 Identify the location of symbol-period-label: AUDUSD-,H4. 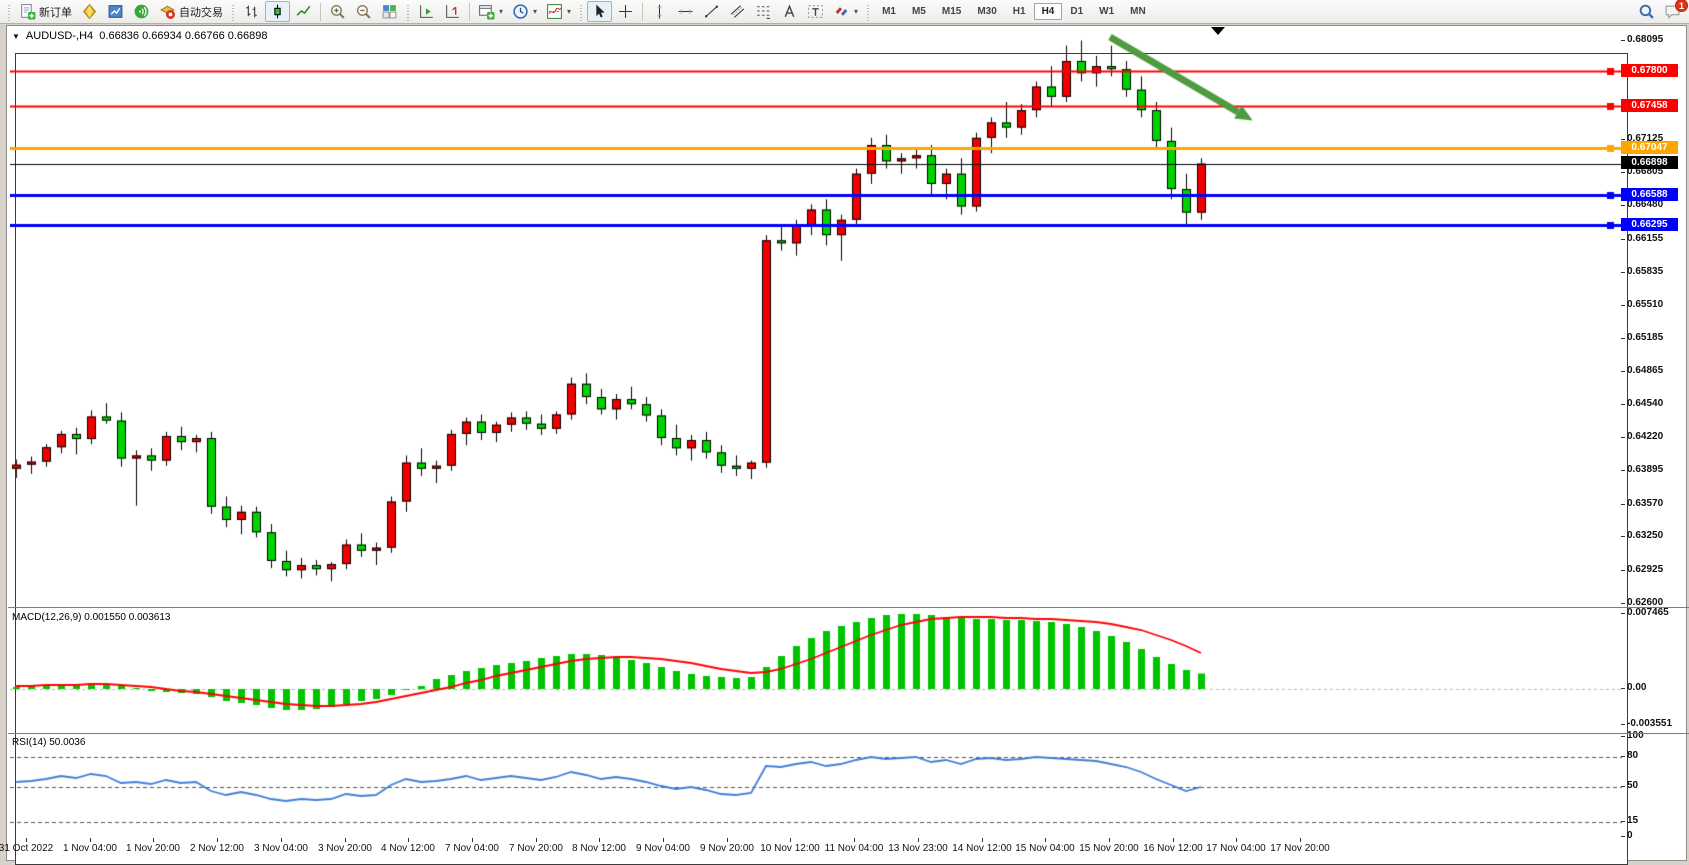
(59, 36).